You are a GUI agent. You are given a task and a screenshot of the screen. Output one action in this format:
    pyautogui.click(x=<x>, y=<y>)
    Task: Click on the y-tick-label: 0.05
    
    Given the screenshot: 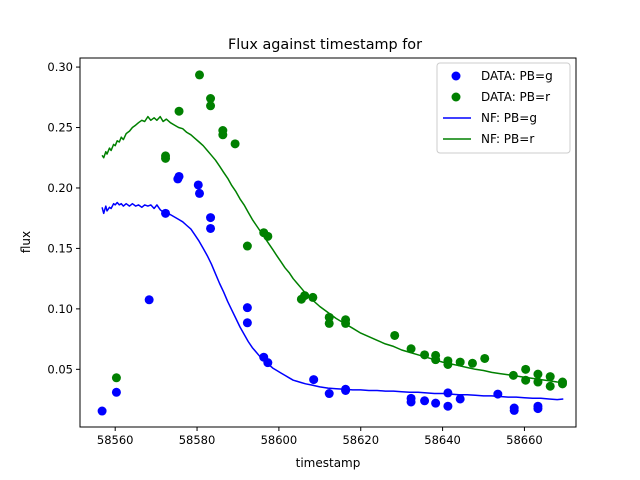 What is the action you would take?
    pyautogui.click(x=60, y=369)
    